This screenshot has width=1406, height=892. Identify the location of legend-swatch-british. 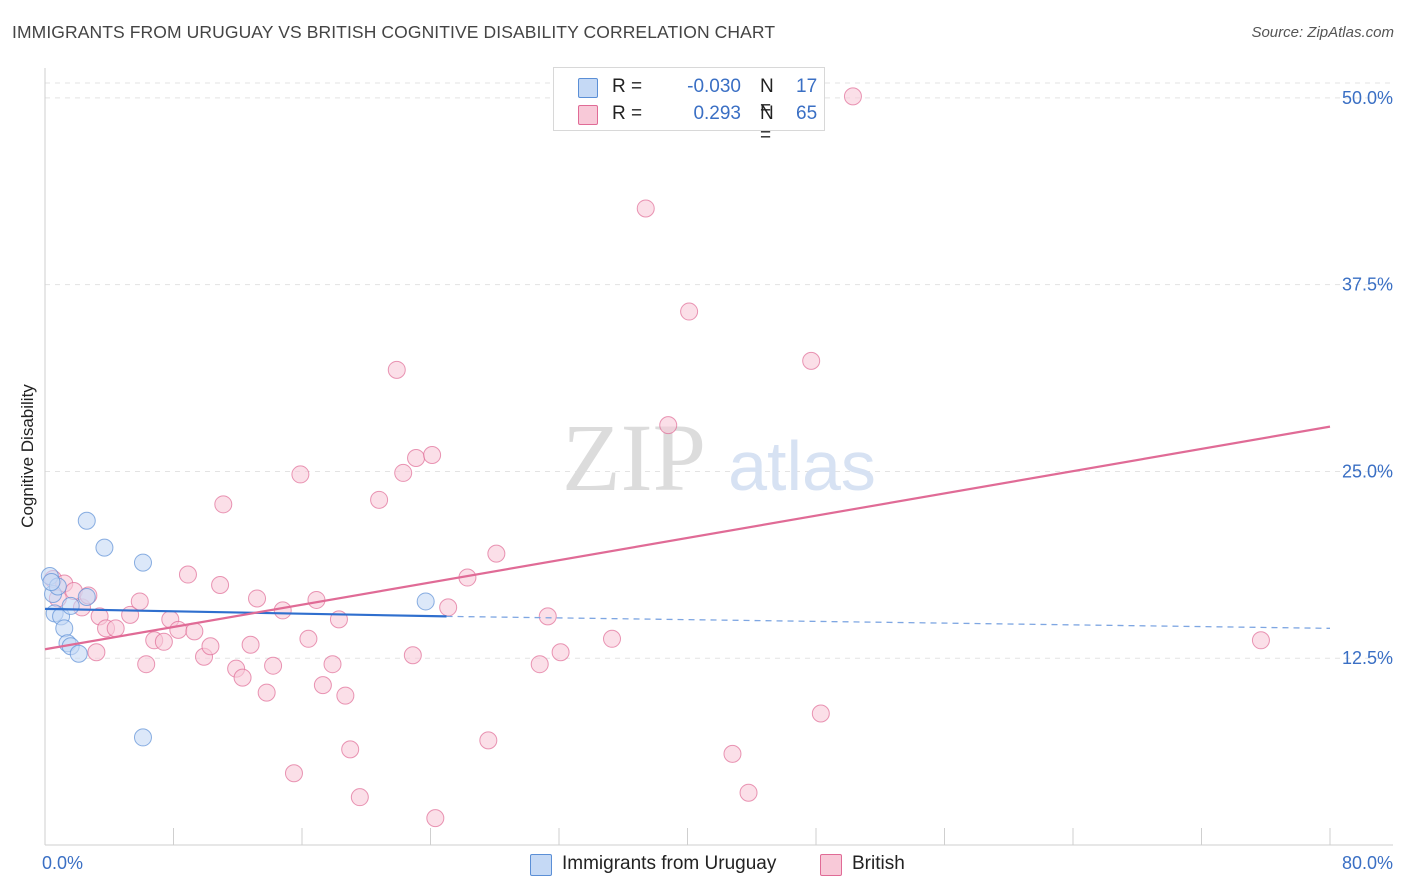
(588, 115).